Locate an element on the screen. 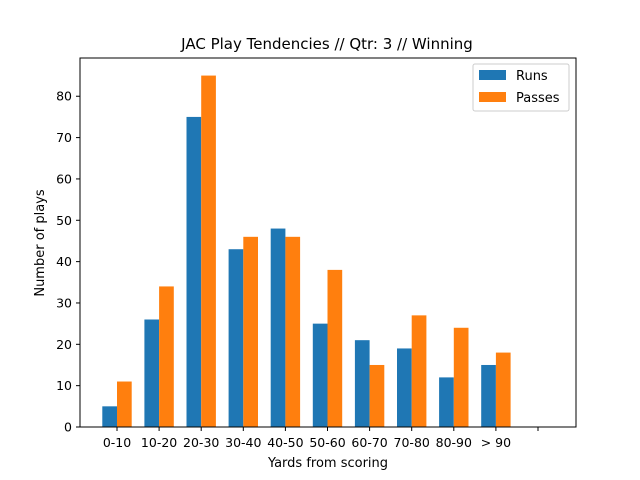  legend: Runs Passes is located at coordinates (521, 87).